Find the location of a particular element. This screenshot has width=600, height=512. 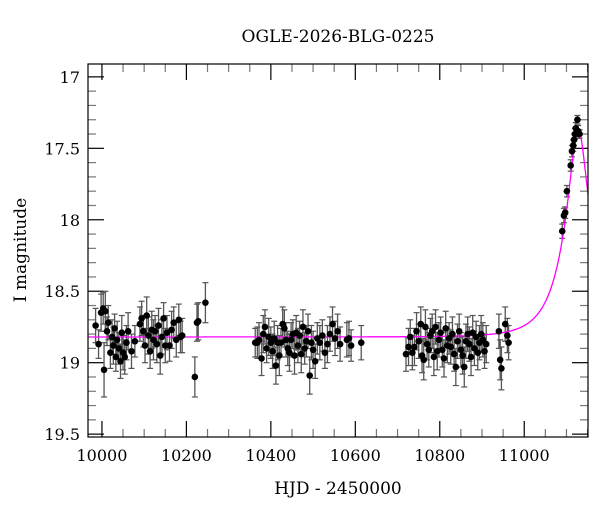

y-tick-label: 17 is located at coordinates (70, 77).